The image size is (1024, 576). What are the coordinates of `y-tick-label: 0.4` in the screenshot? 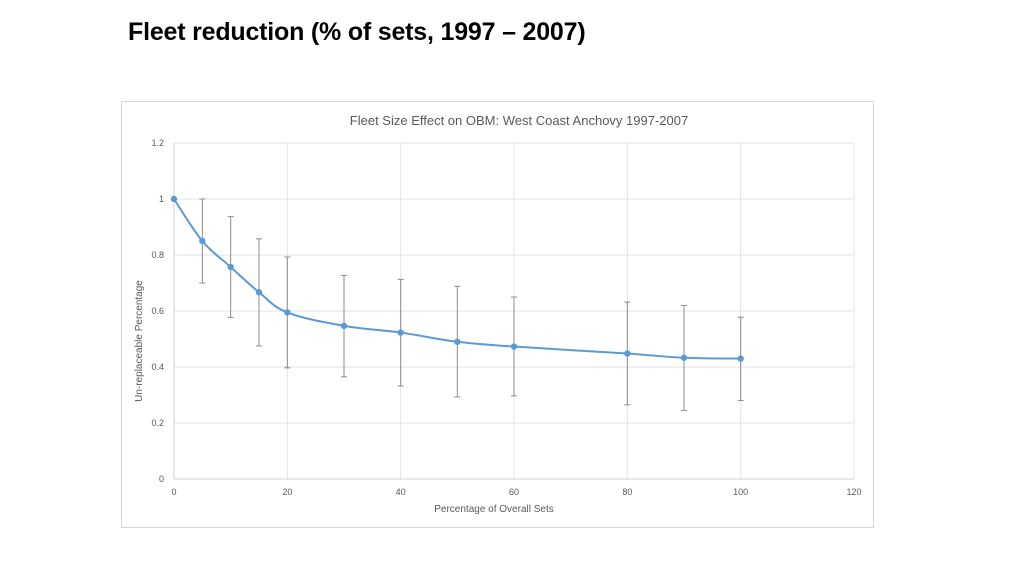 It's located at (157, 367).